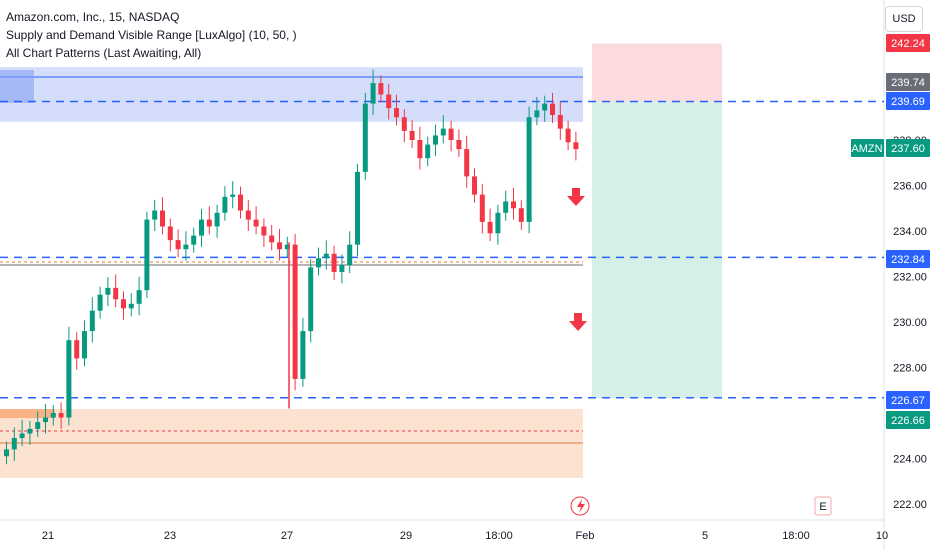 Image resolution: width=932 pixels, height=550 pixels. Describe the element at coordinates (910, 232) in the screenshot. I see `y-tick-label: 234.00` at that location.